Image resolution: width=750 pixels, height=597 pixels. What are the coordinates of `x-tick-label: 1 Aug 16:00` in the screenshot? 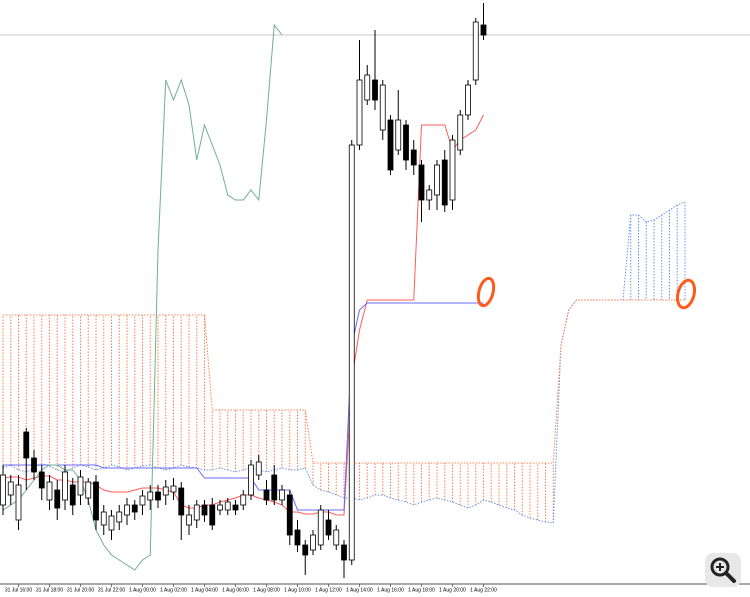 It's located at (390, 590).